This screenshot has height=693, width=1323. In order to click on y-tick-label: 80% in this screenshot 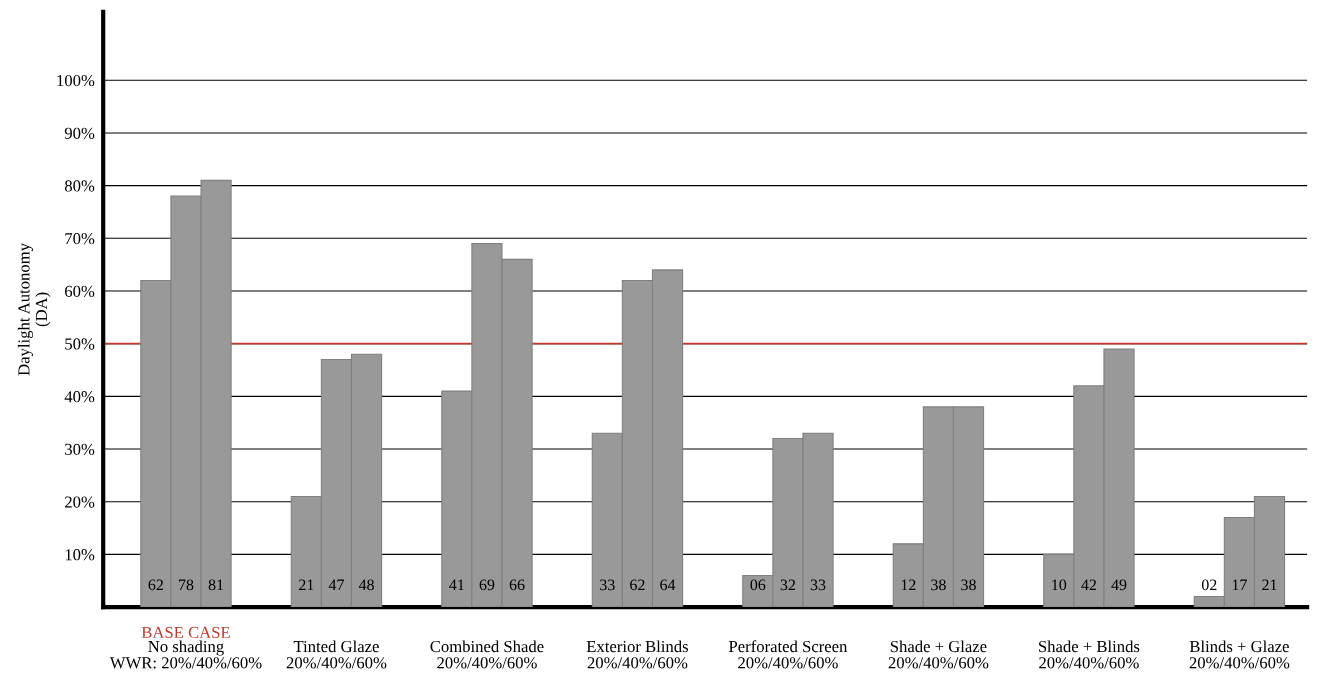, I will do `click(79, 186)`.